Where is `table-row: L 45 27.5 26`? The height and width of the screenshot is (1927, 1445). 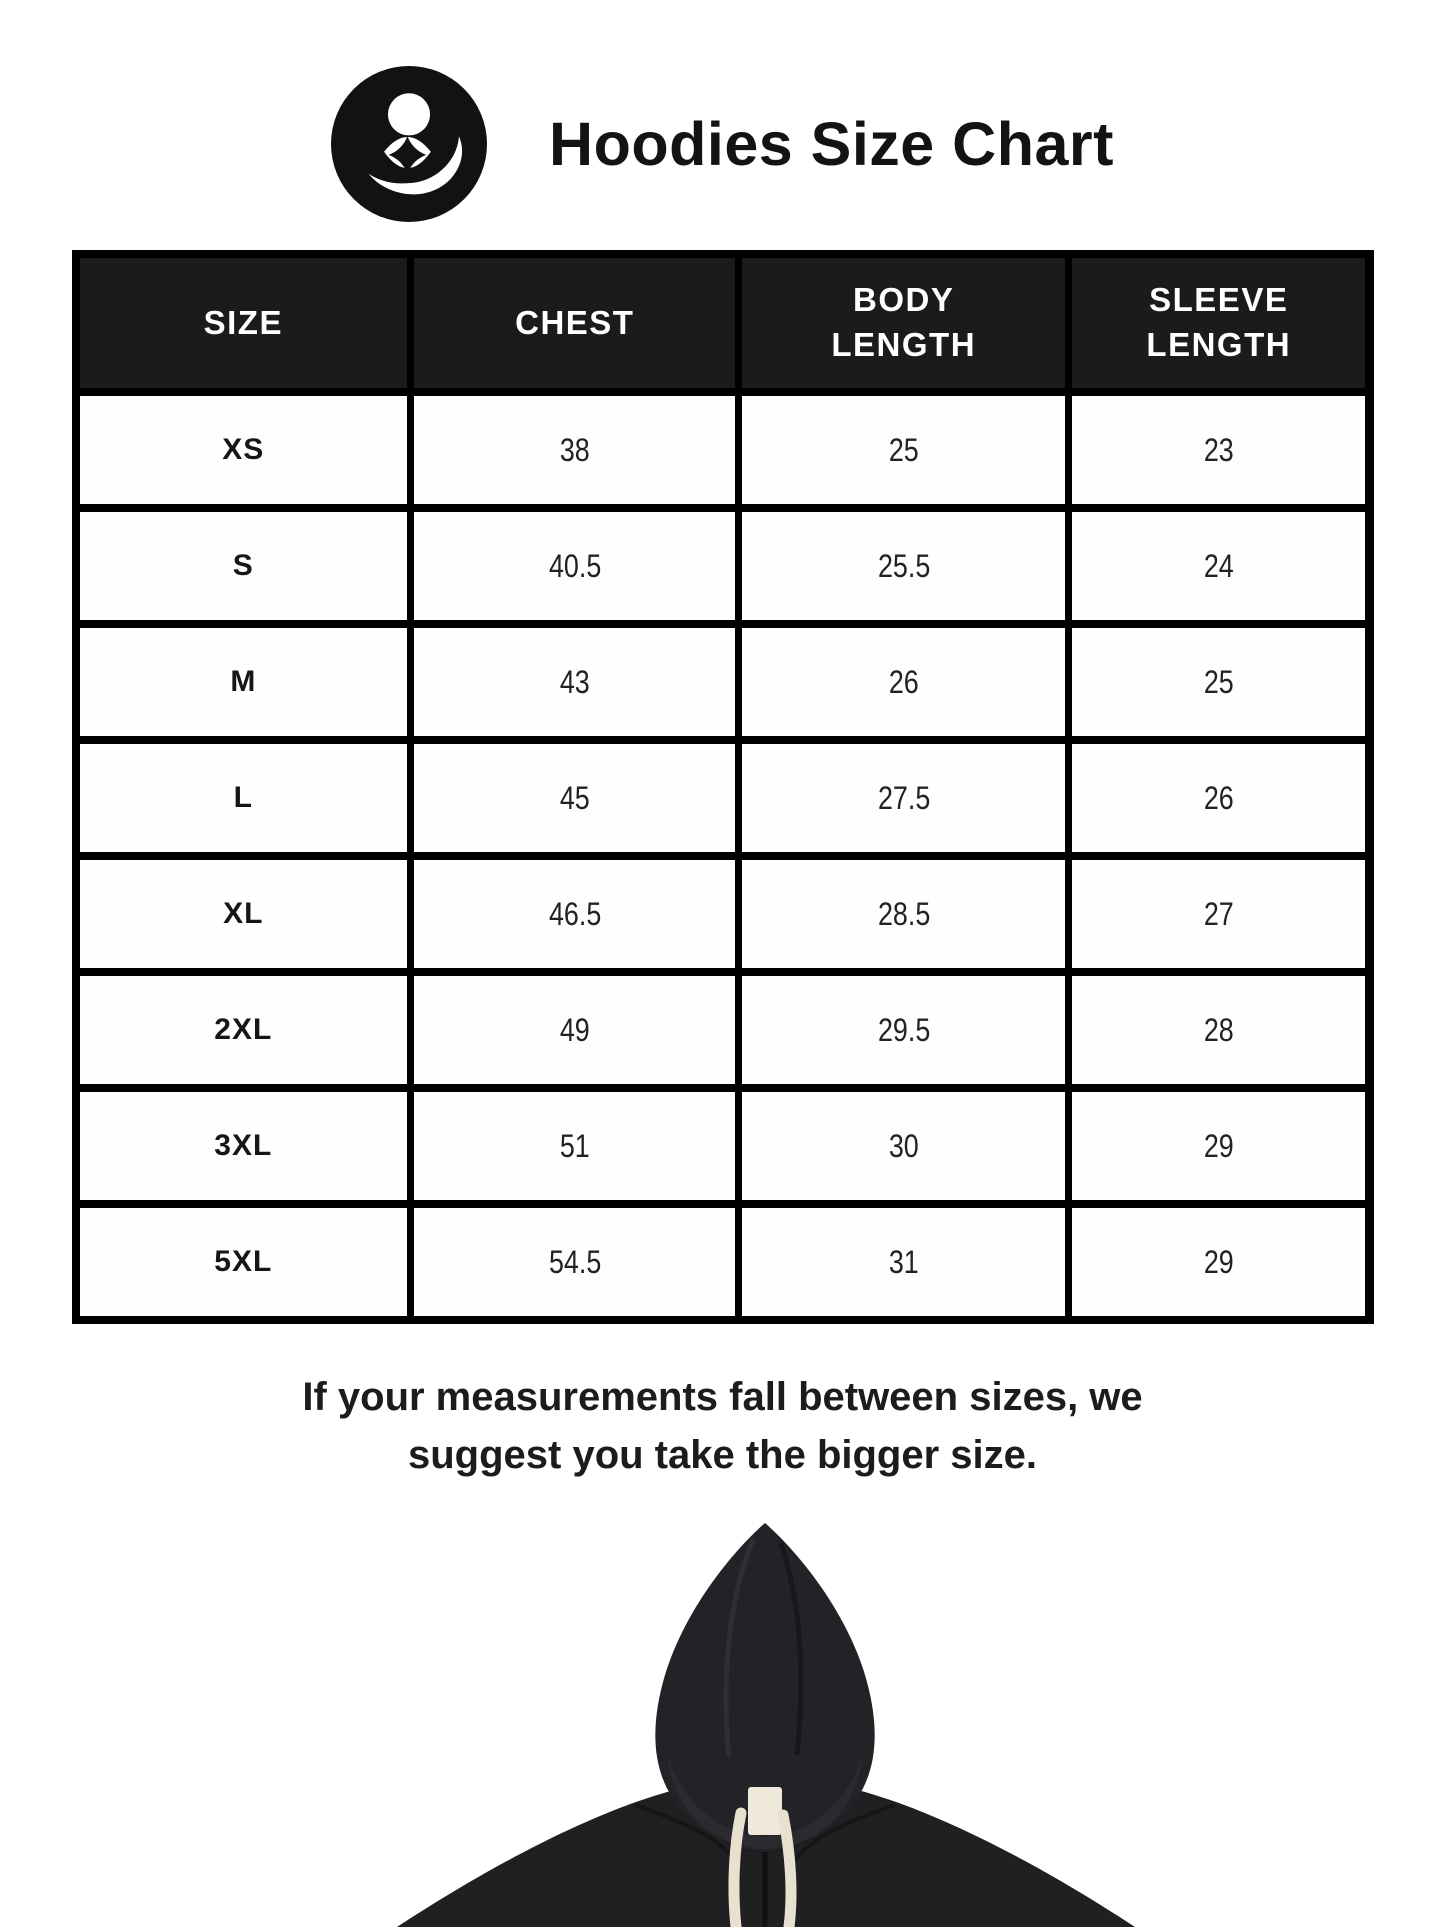
table-row: L 45 27.5 26 is located at coordinates (722, 798).